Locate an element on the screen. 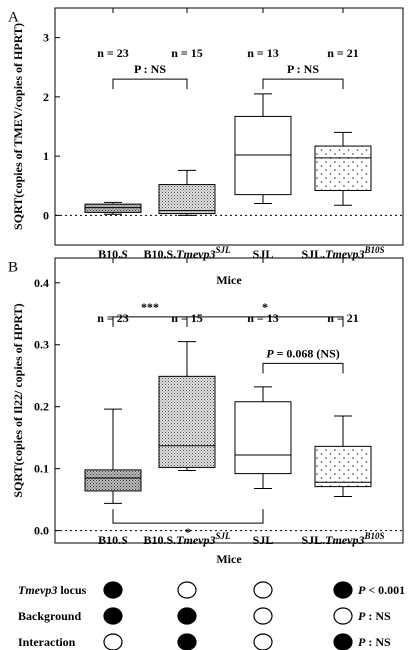  y-axis-label: SQRT(copies of Il22/ copies of HPRT) is located at coordinates (18, 400).